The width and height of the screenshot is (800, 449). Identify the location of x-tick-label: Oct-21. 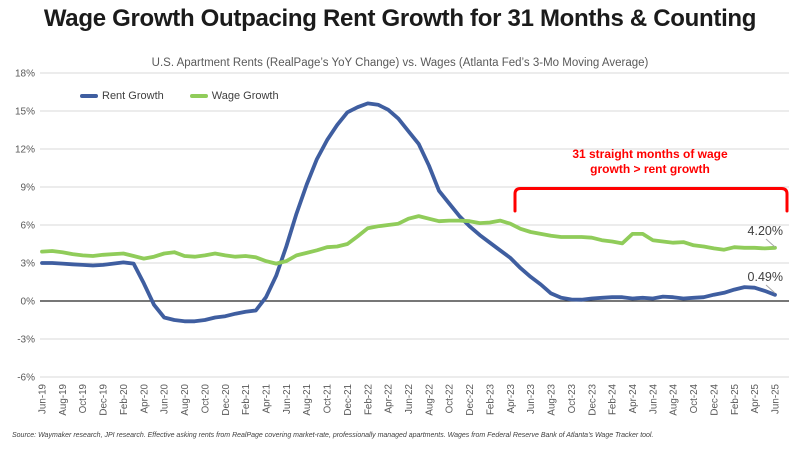
(328, 398).